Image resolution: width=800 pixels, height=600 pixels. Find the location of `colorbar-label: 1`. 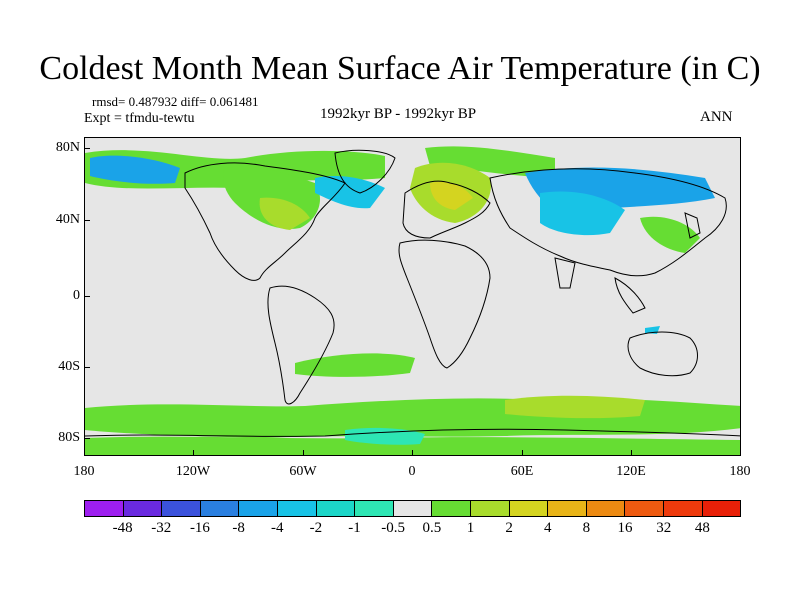

colorbar-label: 1 is located at coordinates (470, 528).